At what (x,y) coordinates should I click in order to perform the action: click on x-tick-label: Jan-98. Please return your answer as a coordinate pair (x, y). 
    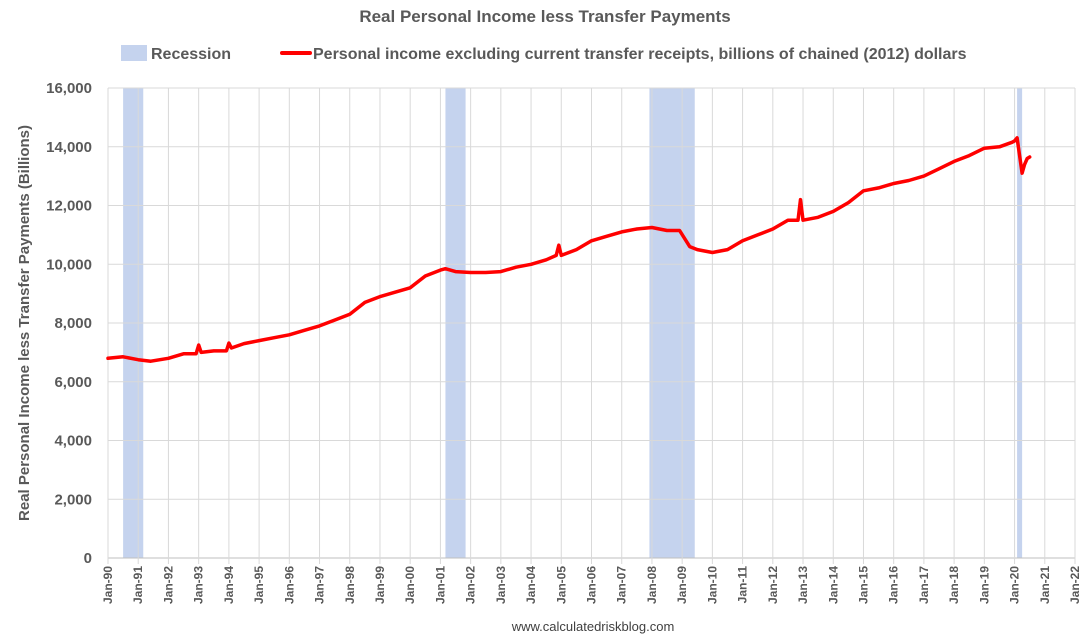
    Looking at the image, I should click on (350, 585).